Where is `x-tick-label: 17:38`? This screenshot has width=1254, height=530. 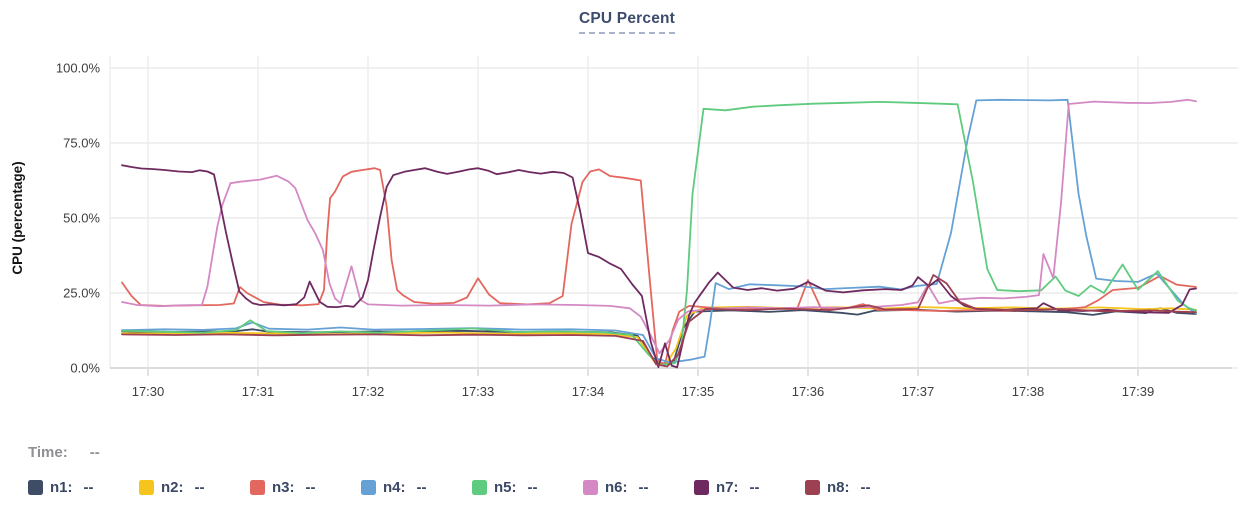 x-tick-label: 17:38 is located at coordinates (1028, 391).